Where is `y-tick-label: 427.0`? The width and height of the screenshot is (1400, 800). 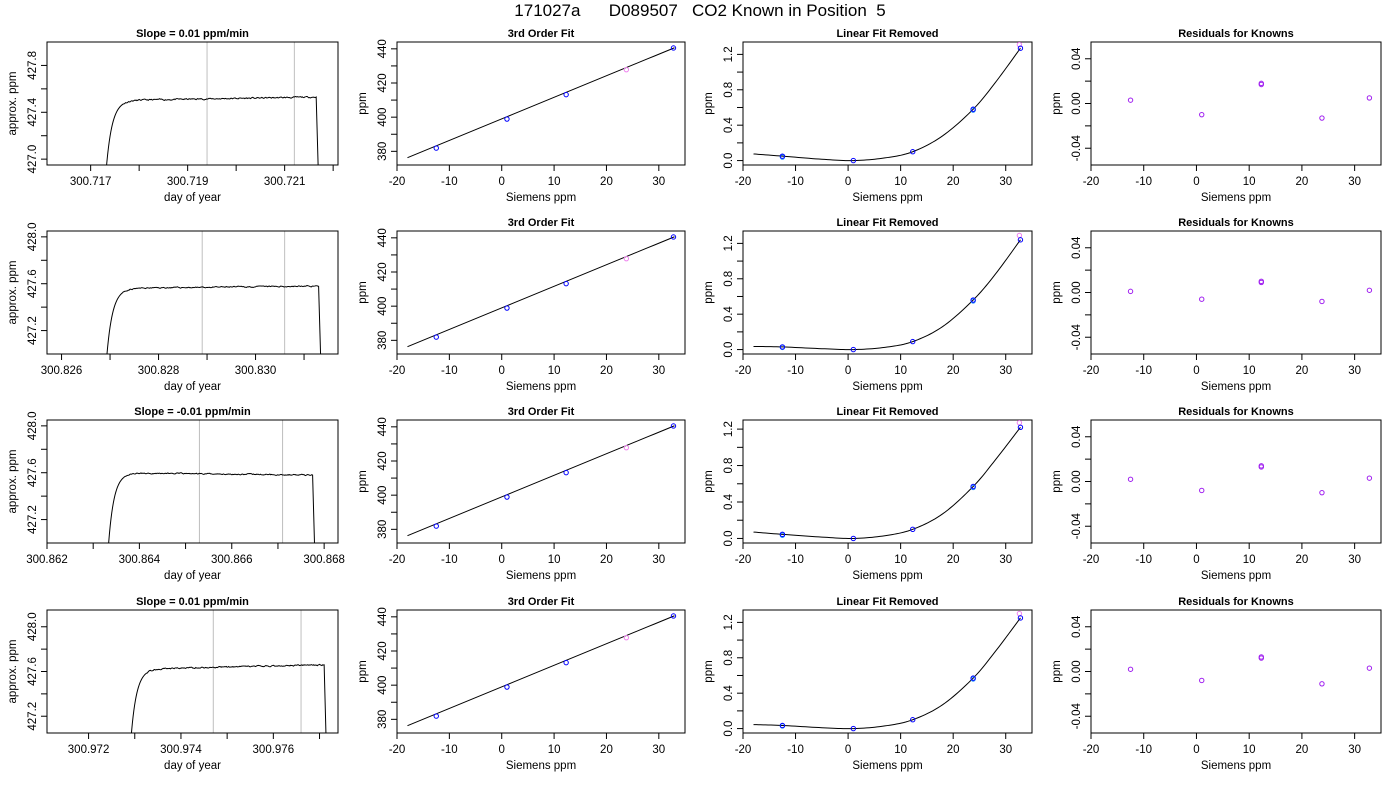 y-tick-label: 427.0 is located at coordinates (33, 159).